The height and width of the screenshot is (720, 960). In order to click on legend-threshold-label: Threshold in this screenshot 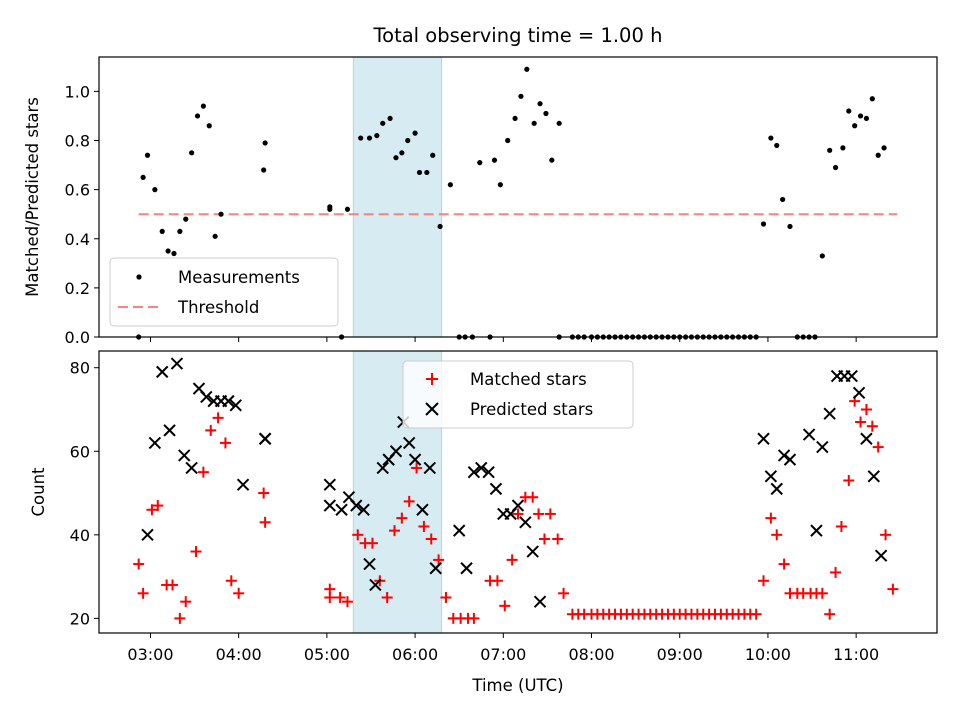, I will do `click(218, 307)`.